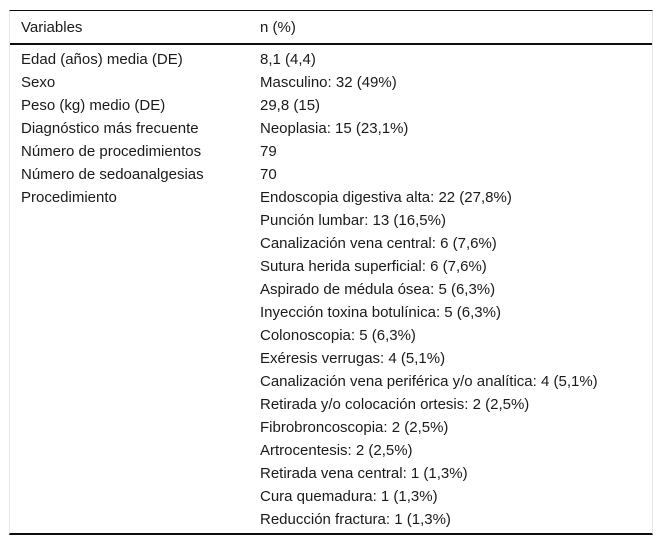  I want to click on value-line: 8,1 (4,4), so click(288, 59).